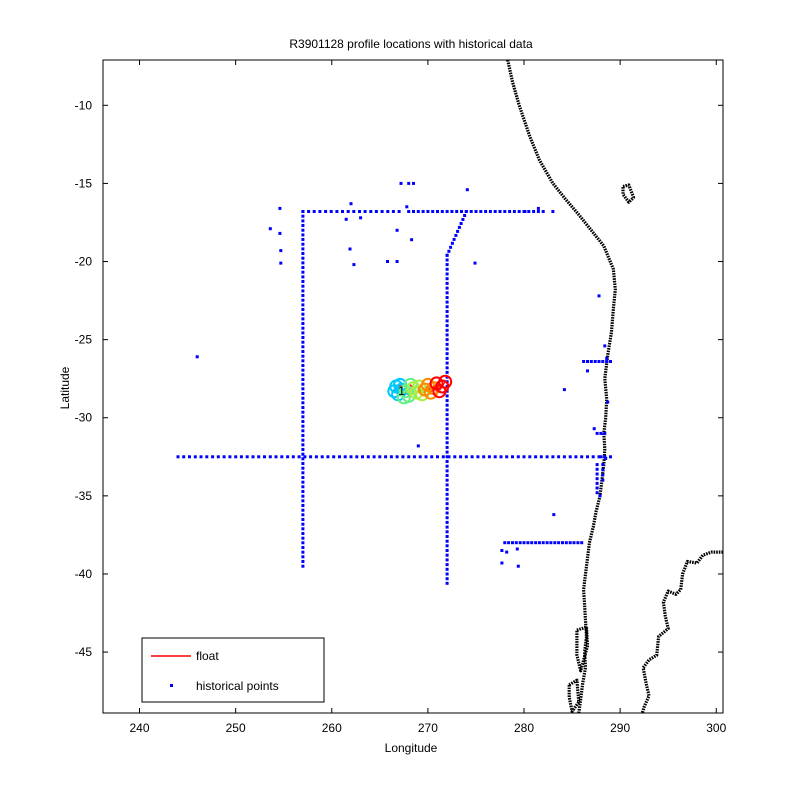 The height and width of the screenshot is (800, 800). What do you see at coordinates (84, 652) in the screenshot?
I see `y-tick-label: -45` at bounding box center [84, 652].